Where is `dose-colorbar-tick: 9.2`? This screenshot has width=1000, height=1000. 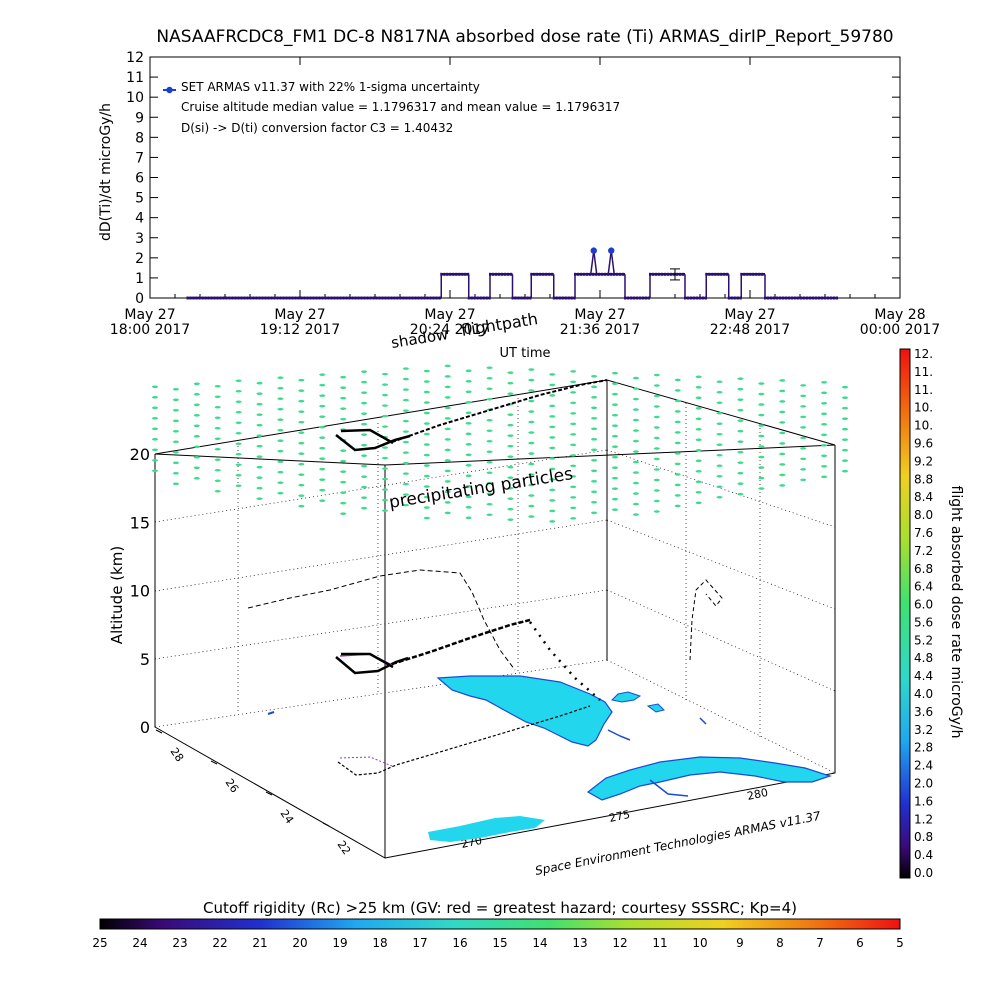
dose-colorbar-tick: 9.2 is located at coordinates (923, 461).